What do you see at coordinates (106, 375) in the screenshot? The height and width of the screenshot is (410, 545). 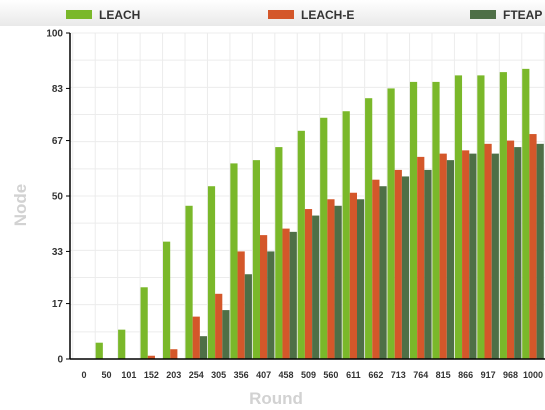 I see `x-tick-label: 50` at bounding box center [106, 375].